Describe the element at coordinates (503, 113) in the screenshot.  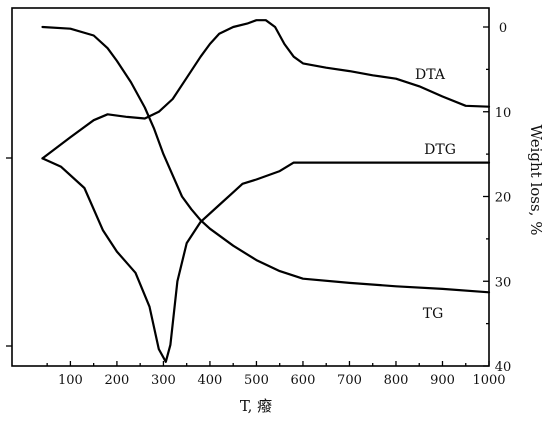
I see `y-right-tick-label: 10` at that location.